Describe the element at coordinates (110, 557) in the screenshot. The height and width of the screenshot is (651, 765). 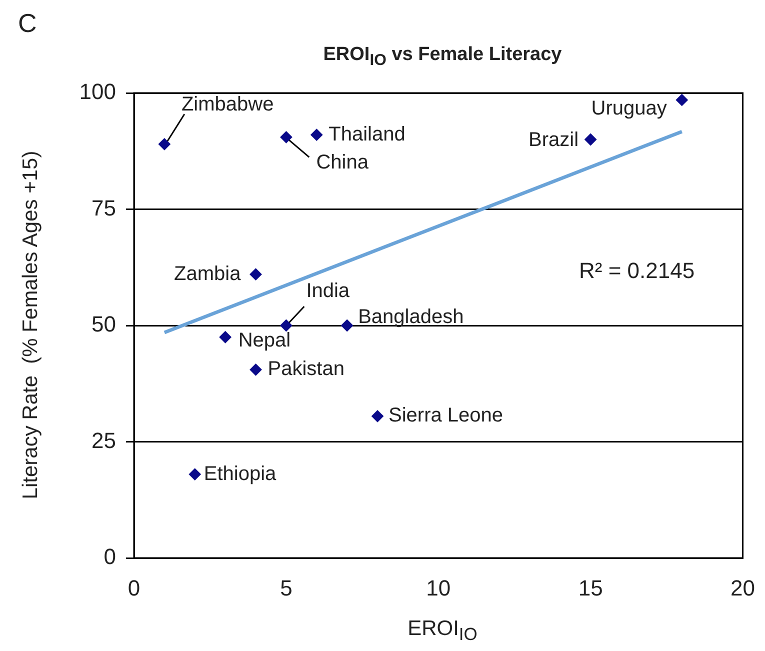
I see `y-tick-label: 0` at that location.